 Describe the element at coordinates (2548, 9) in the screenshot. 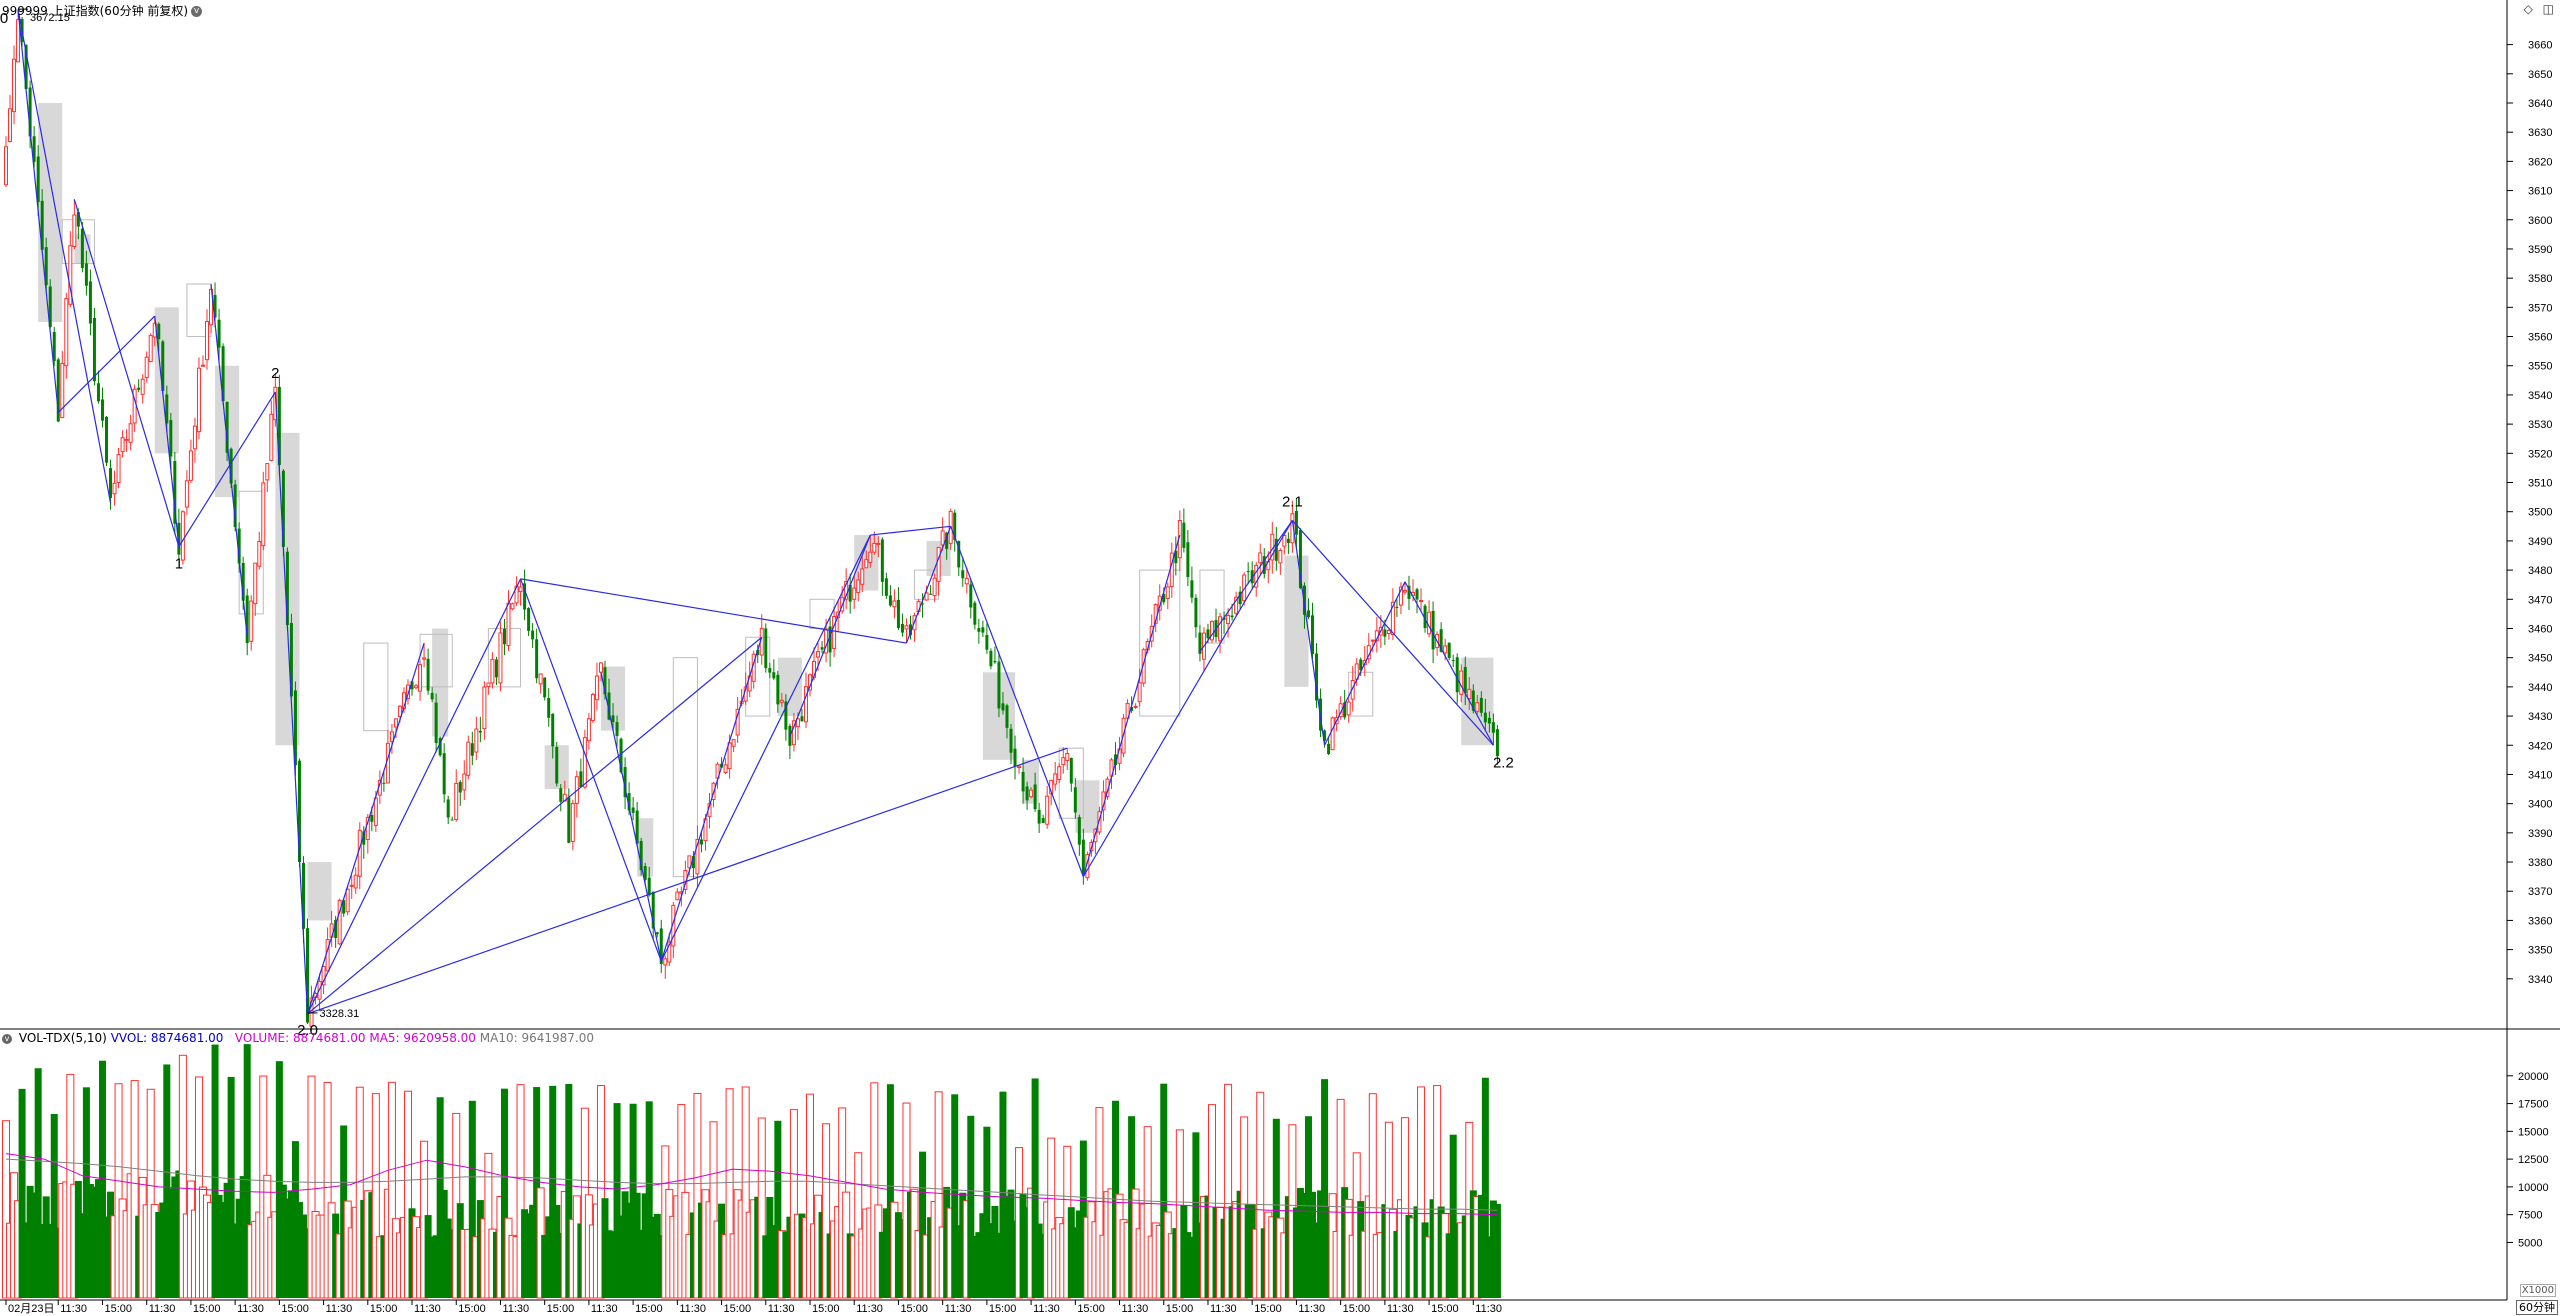

I see `window-icon: ◫` at that location.